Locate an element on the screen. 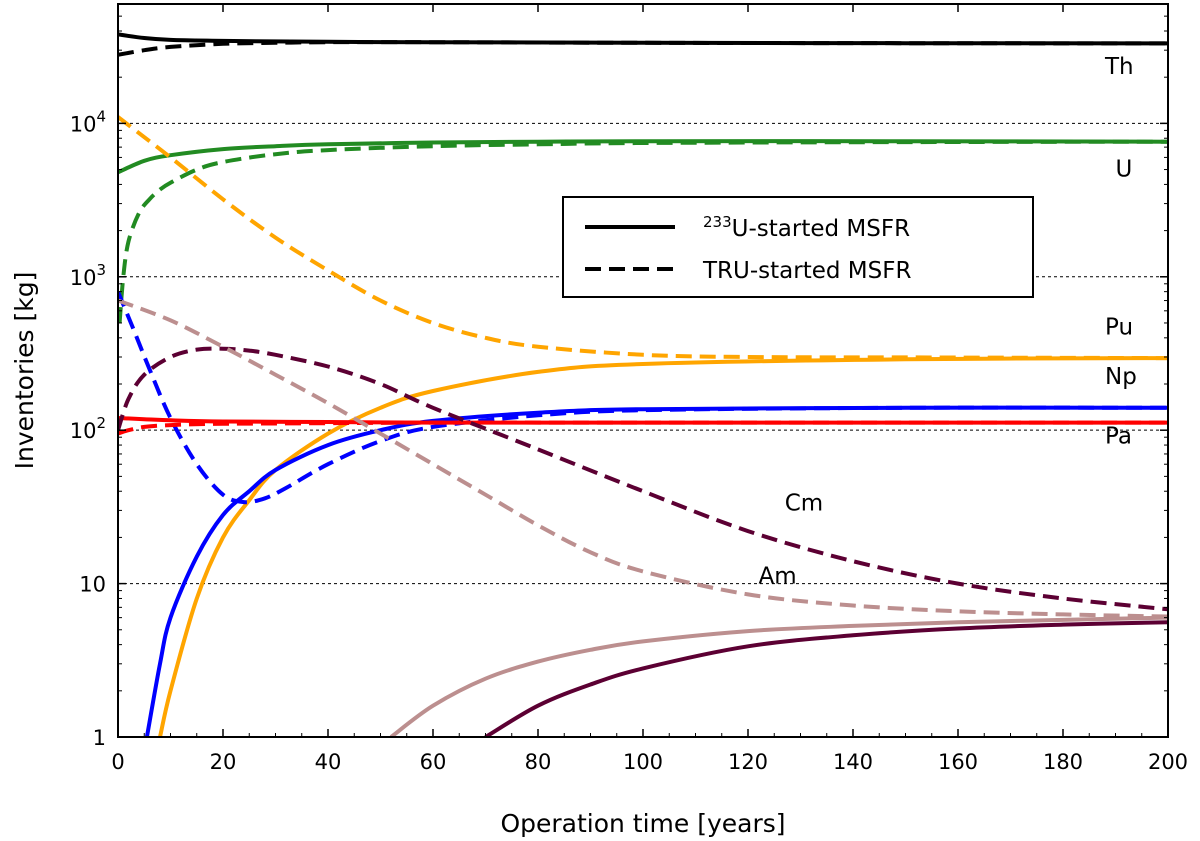 The height and width of the screenshot is (841, 1200). x-tick-label: 80 is located at coordinates (538, 762).